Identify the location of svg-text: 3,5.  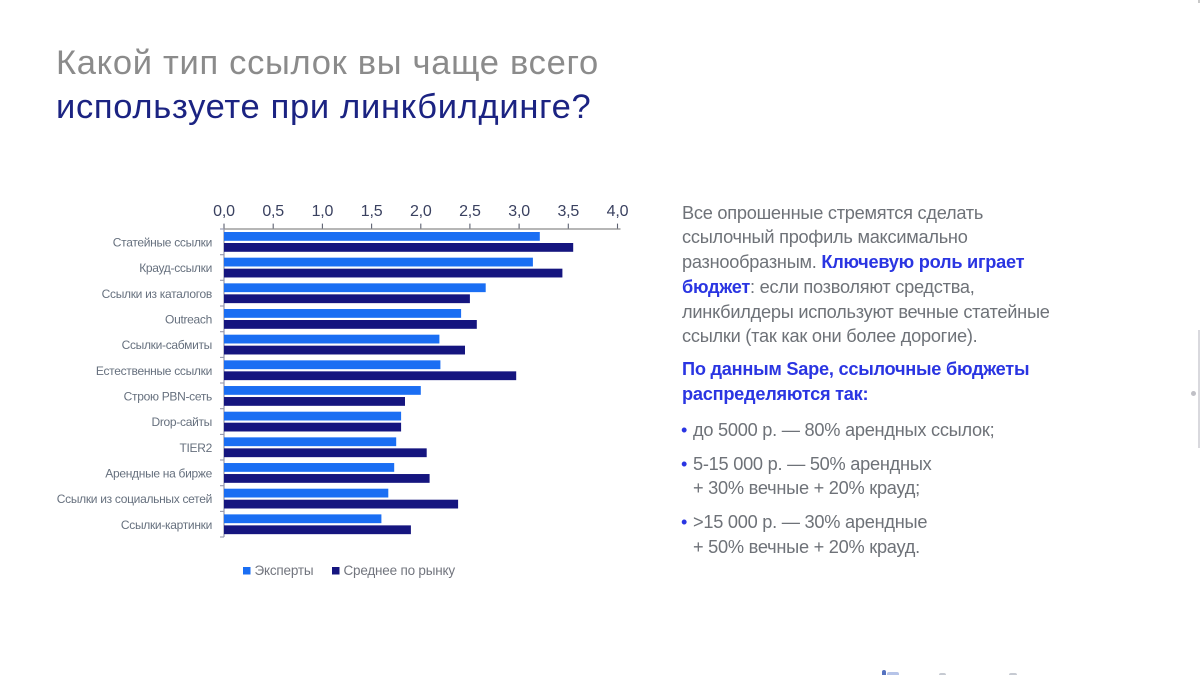
(568, 211).